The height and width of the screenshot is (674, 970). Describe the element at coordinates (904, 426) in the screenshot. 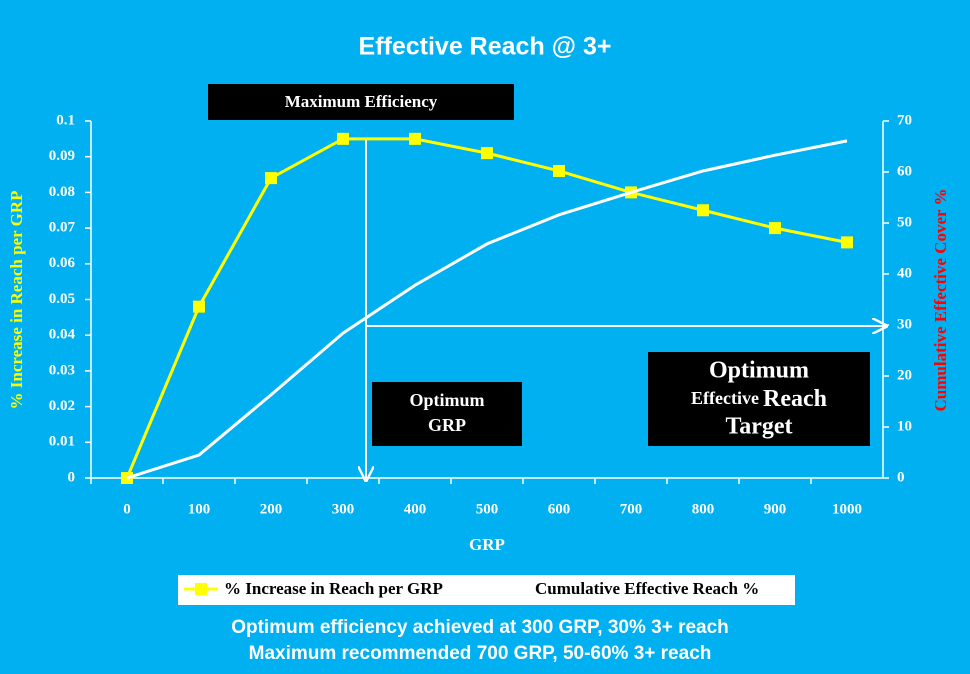

I see `y2-tick-label: 10` at that location.